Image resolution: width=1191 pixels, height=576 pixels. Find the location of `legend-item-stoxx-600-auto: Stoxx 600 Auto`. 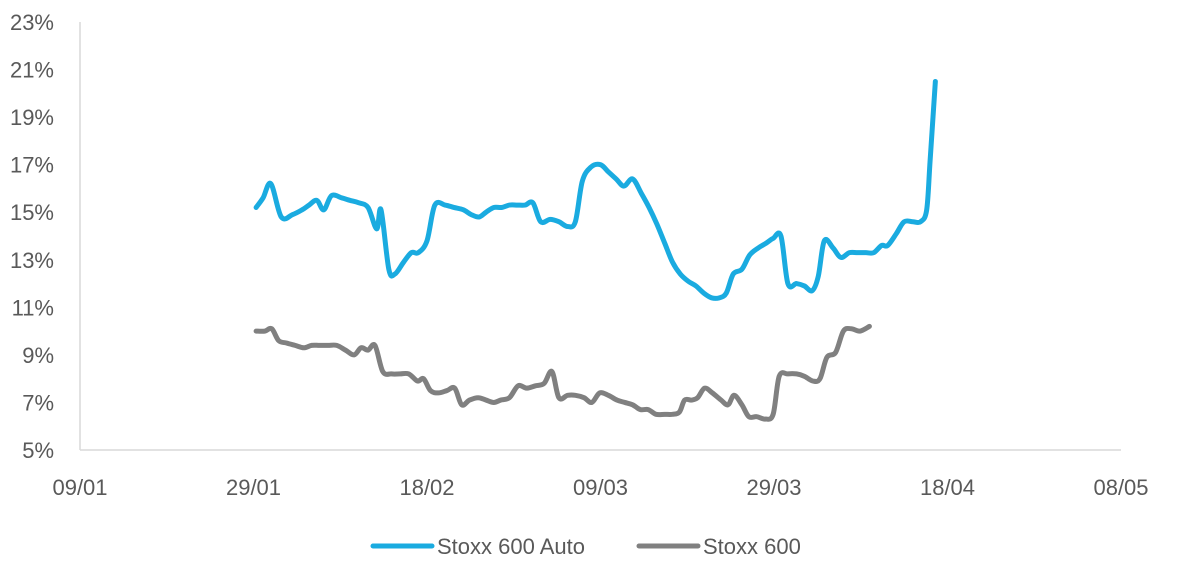

legend-item-stoxx-600-auto: Stoxx 600 Auto is located at coordinates (477, 546).